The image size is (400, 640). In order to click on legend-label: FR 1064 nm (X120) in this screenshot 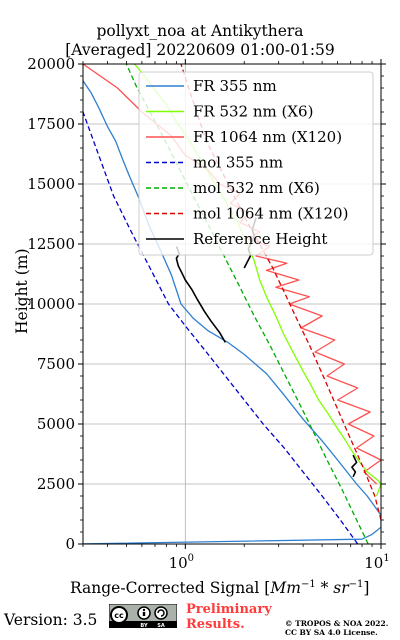, I will do `click(267, 137)`.